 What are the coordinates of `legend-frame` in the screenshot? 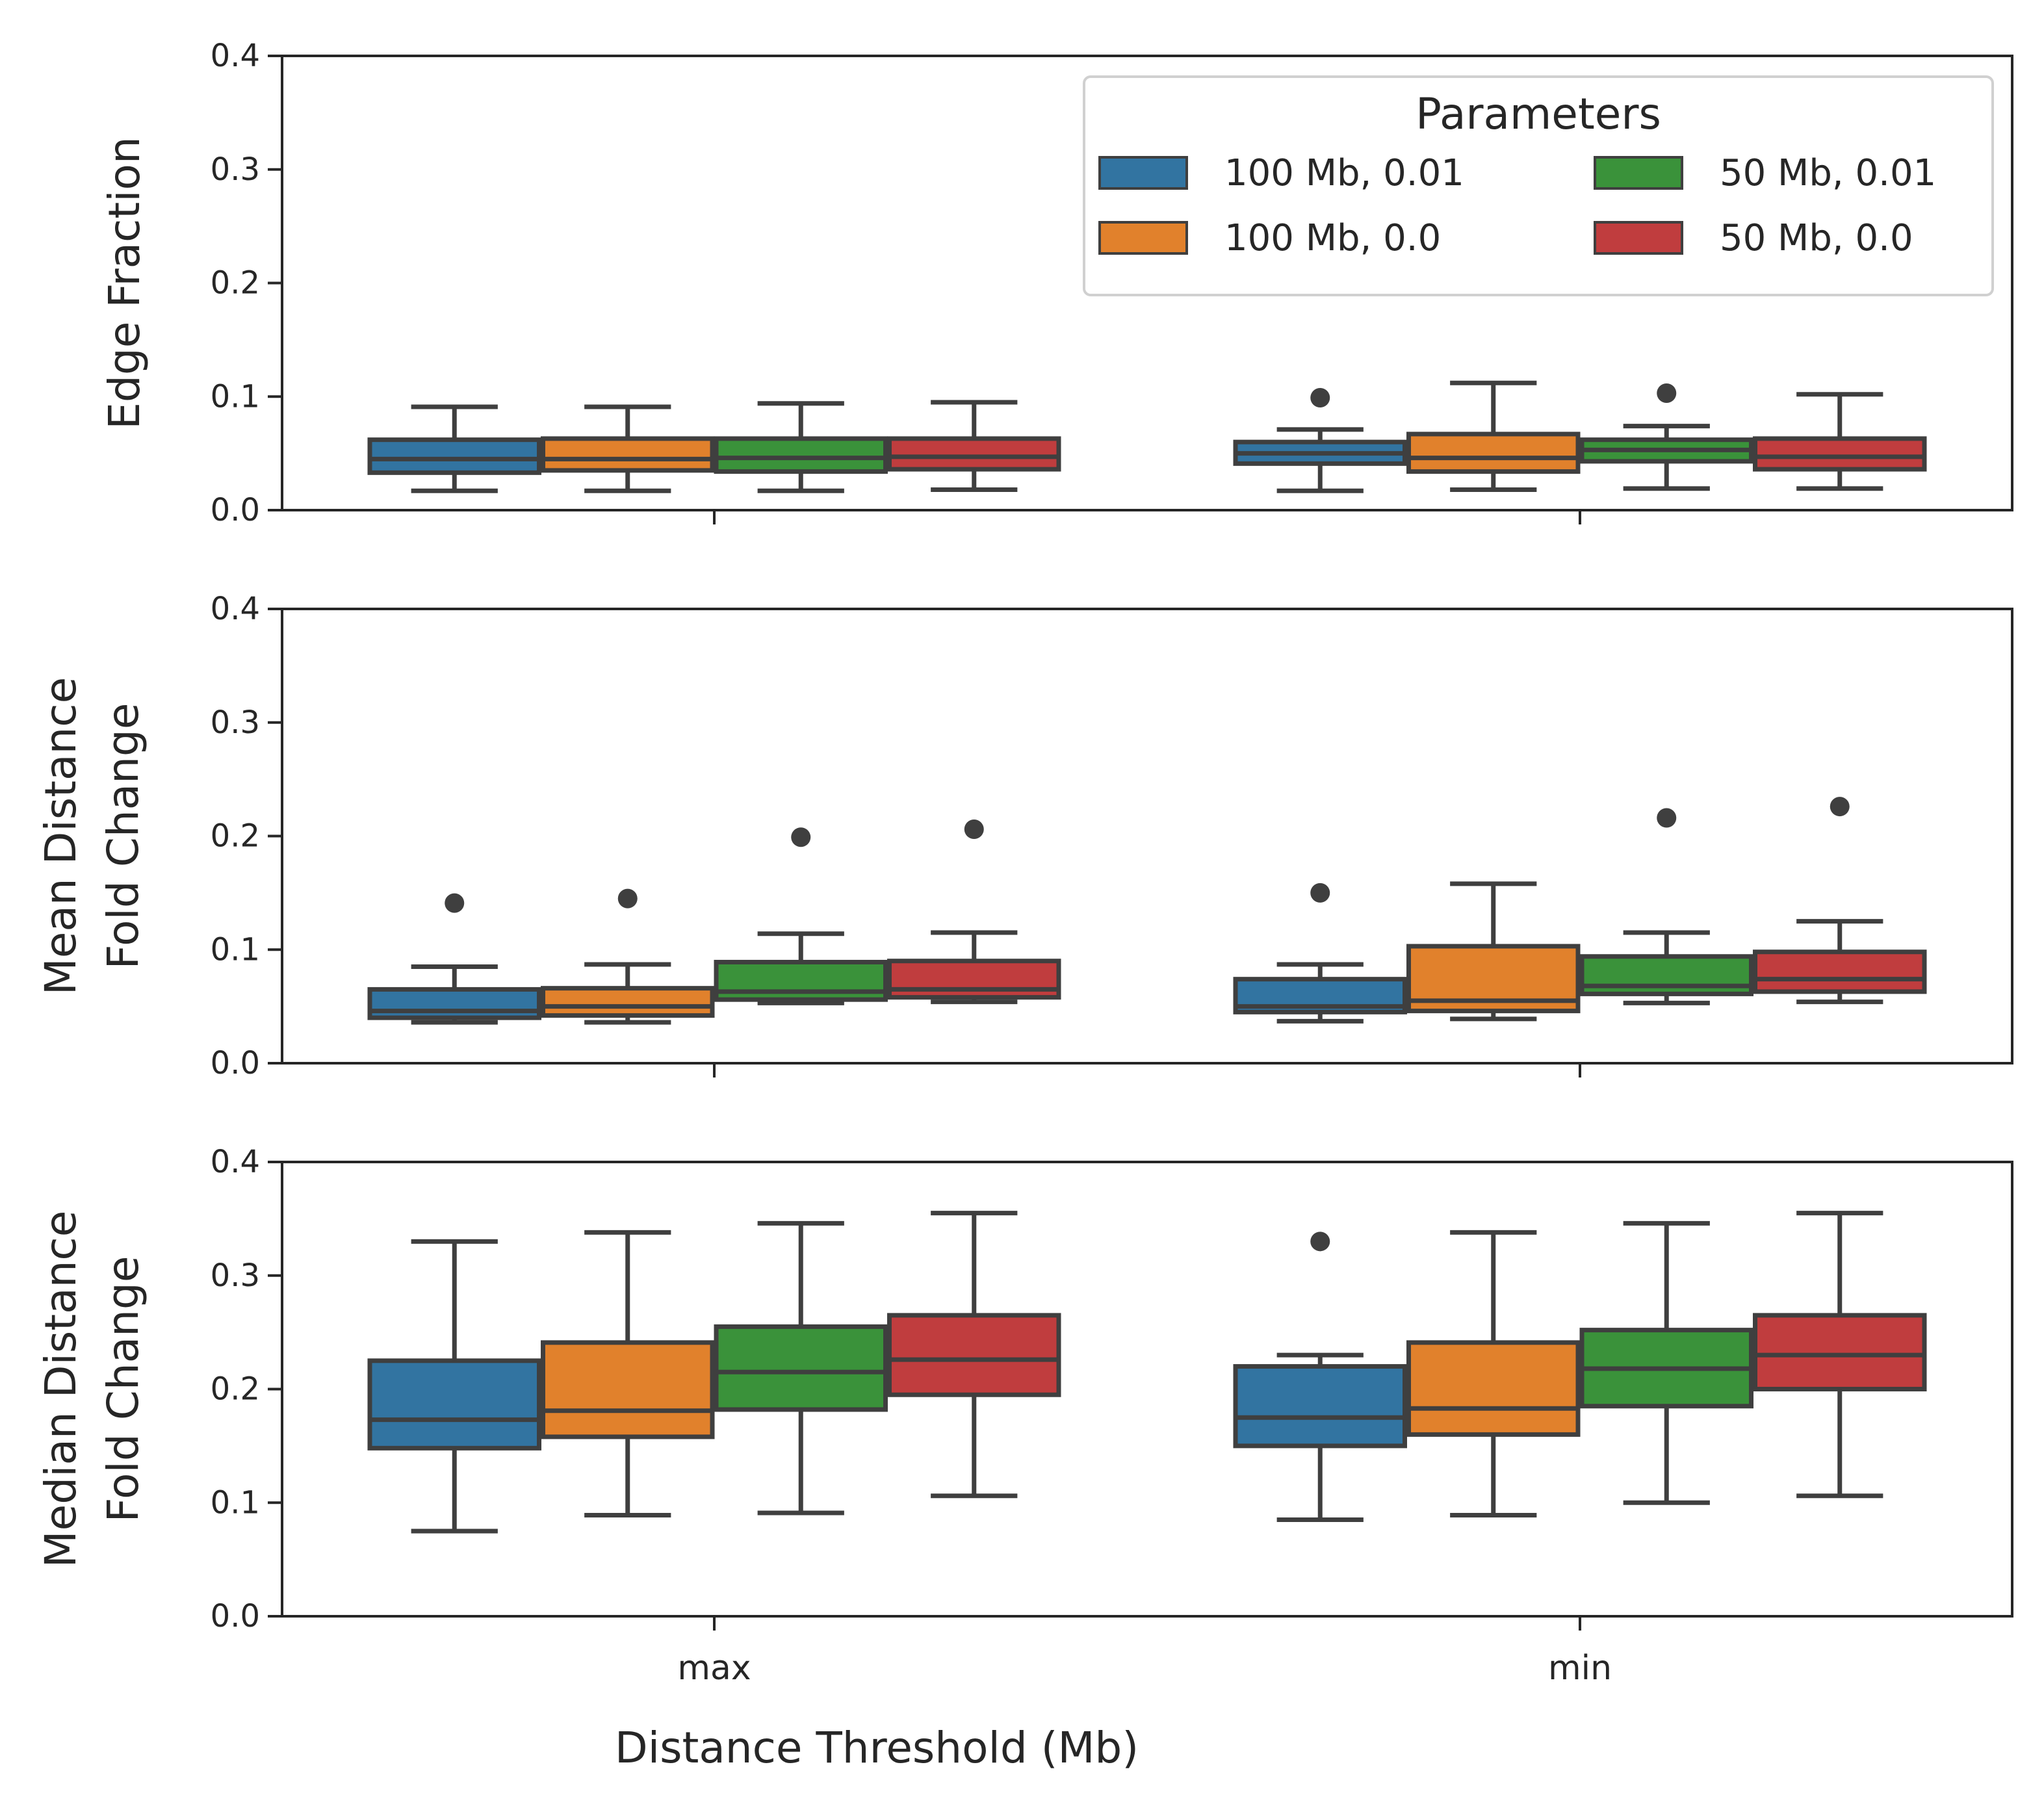 It's located at (1538, 186).